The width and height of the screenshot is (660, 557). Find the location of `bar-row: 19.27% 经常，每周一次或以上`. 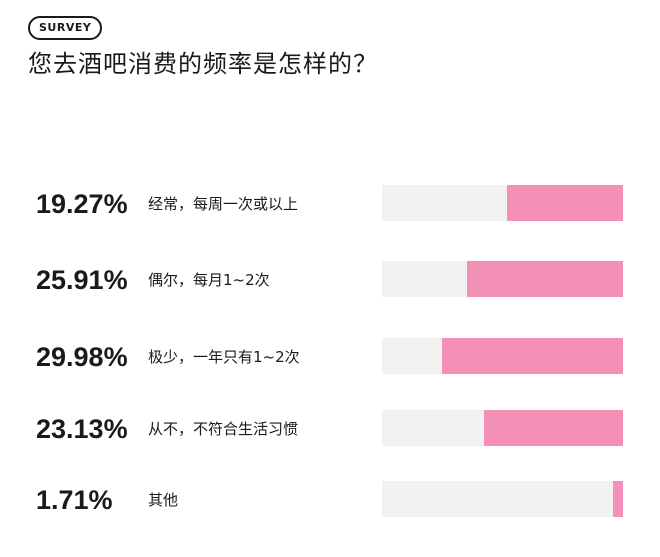

bar-row: 19.27% 经常，每周一次或以上 is located at coordinates (330, 204).